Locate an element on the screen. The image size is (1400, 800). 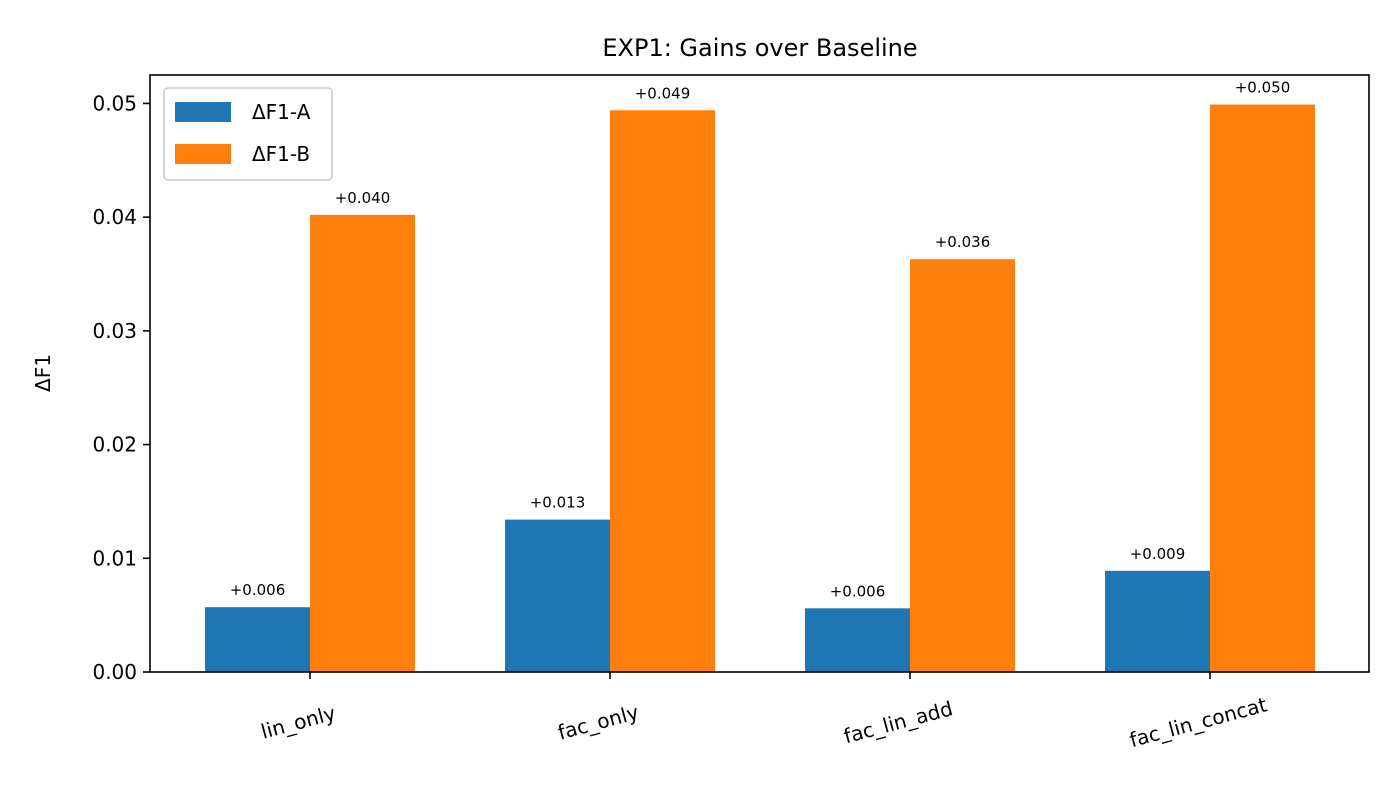
y-tick-label: 0.02 is located at coordinates (114, 445).